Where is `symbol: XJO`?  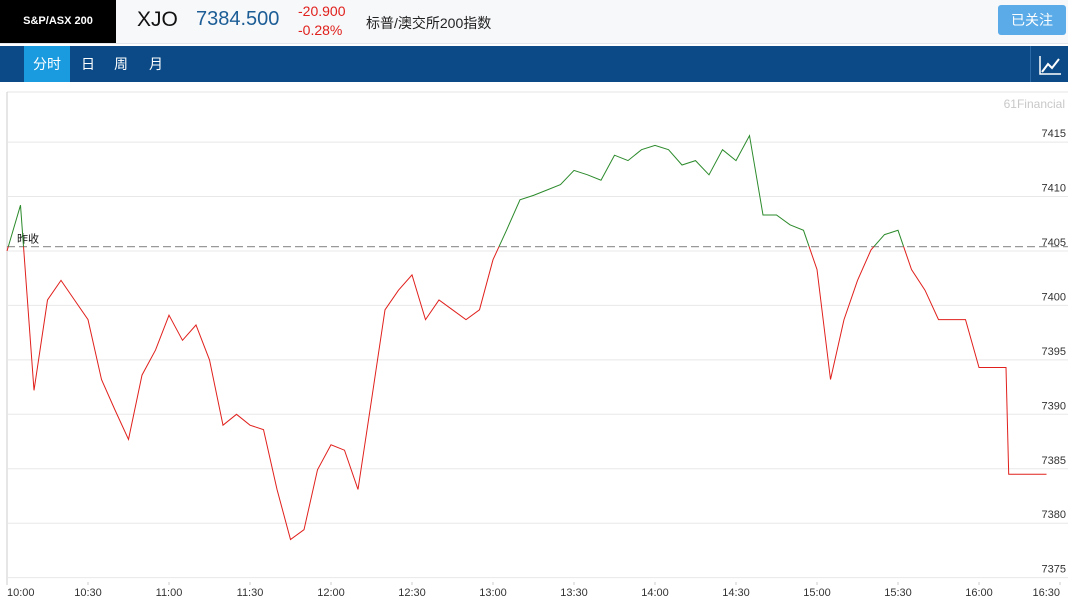 symbol: XJO is located at coordinates (157, 19).